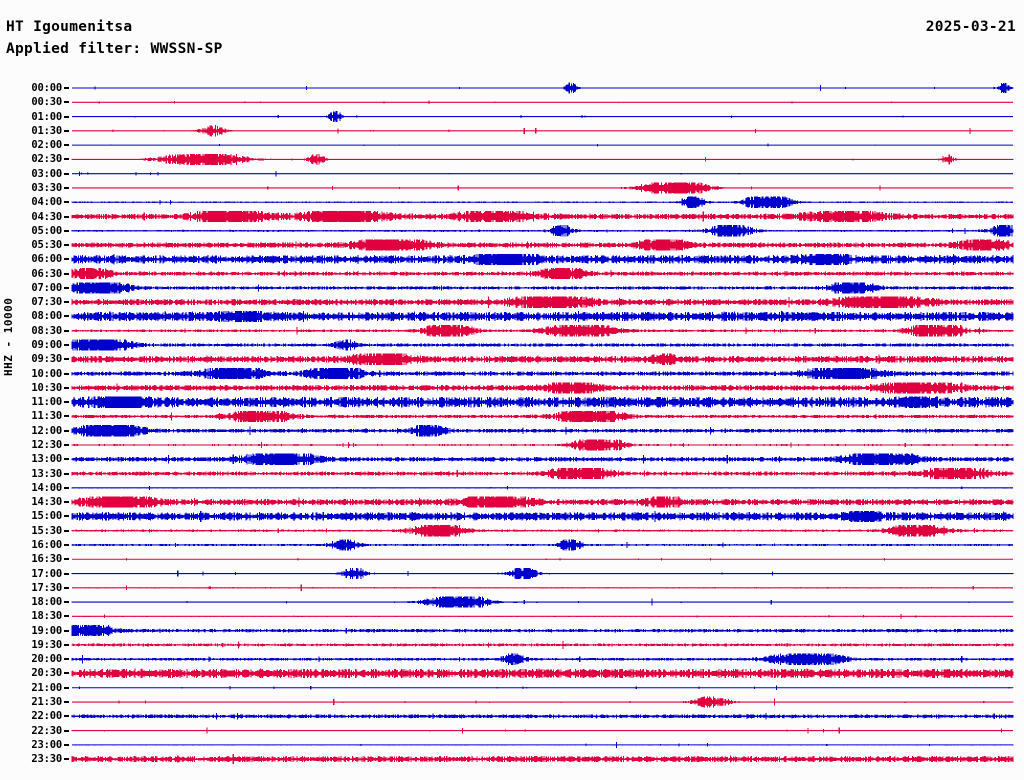 This screenshot has width=1024, height=780. Describe the element at coordinates (114, 49) in the screenshot. I see `applied-filter-label: Applied filter: WWSSN-SP` at that location.